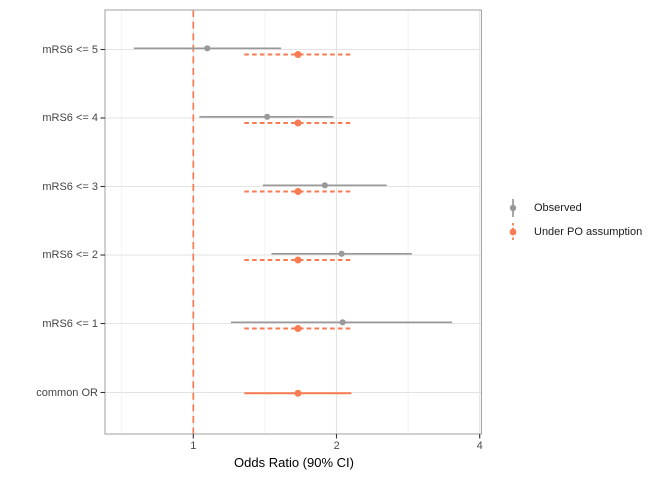  Describe the element at coordinates (558, 208) in the screenshot. I see `legend-label-observed: Observed` at that location.